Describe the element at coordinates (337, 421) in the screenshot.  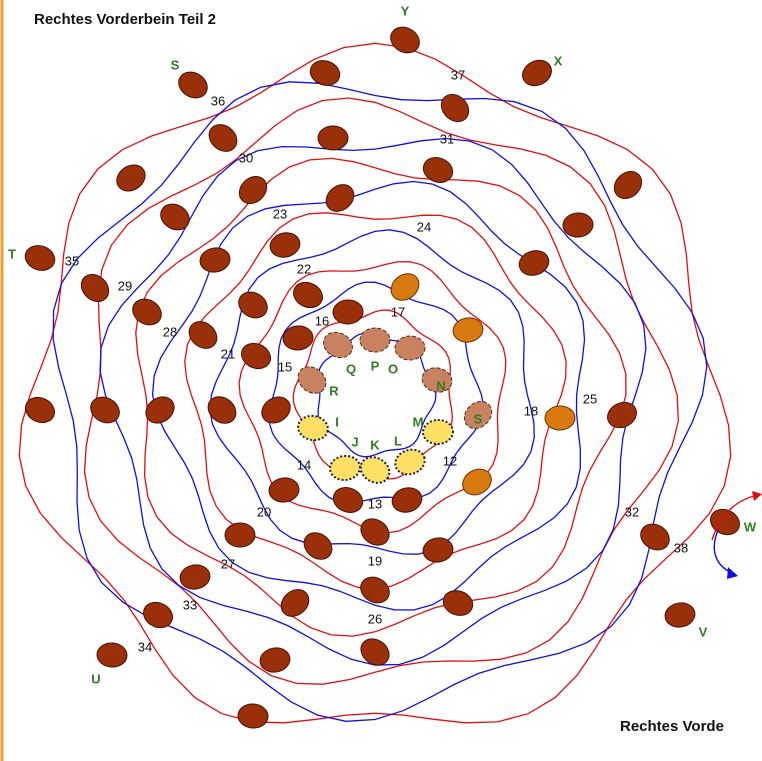
I see `bead-letter: I` at that location.